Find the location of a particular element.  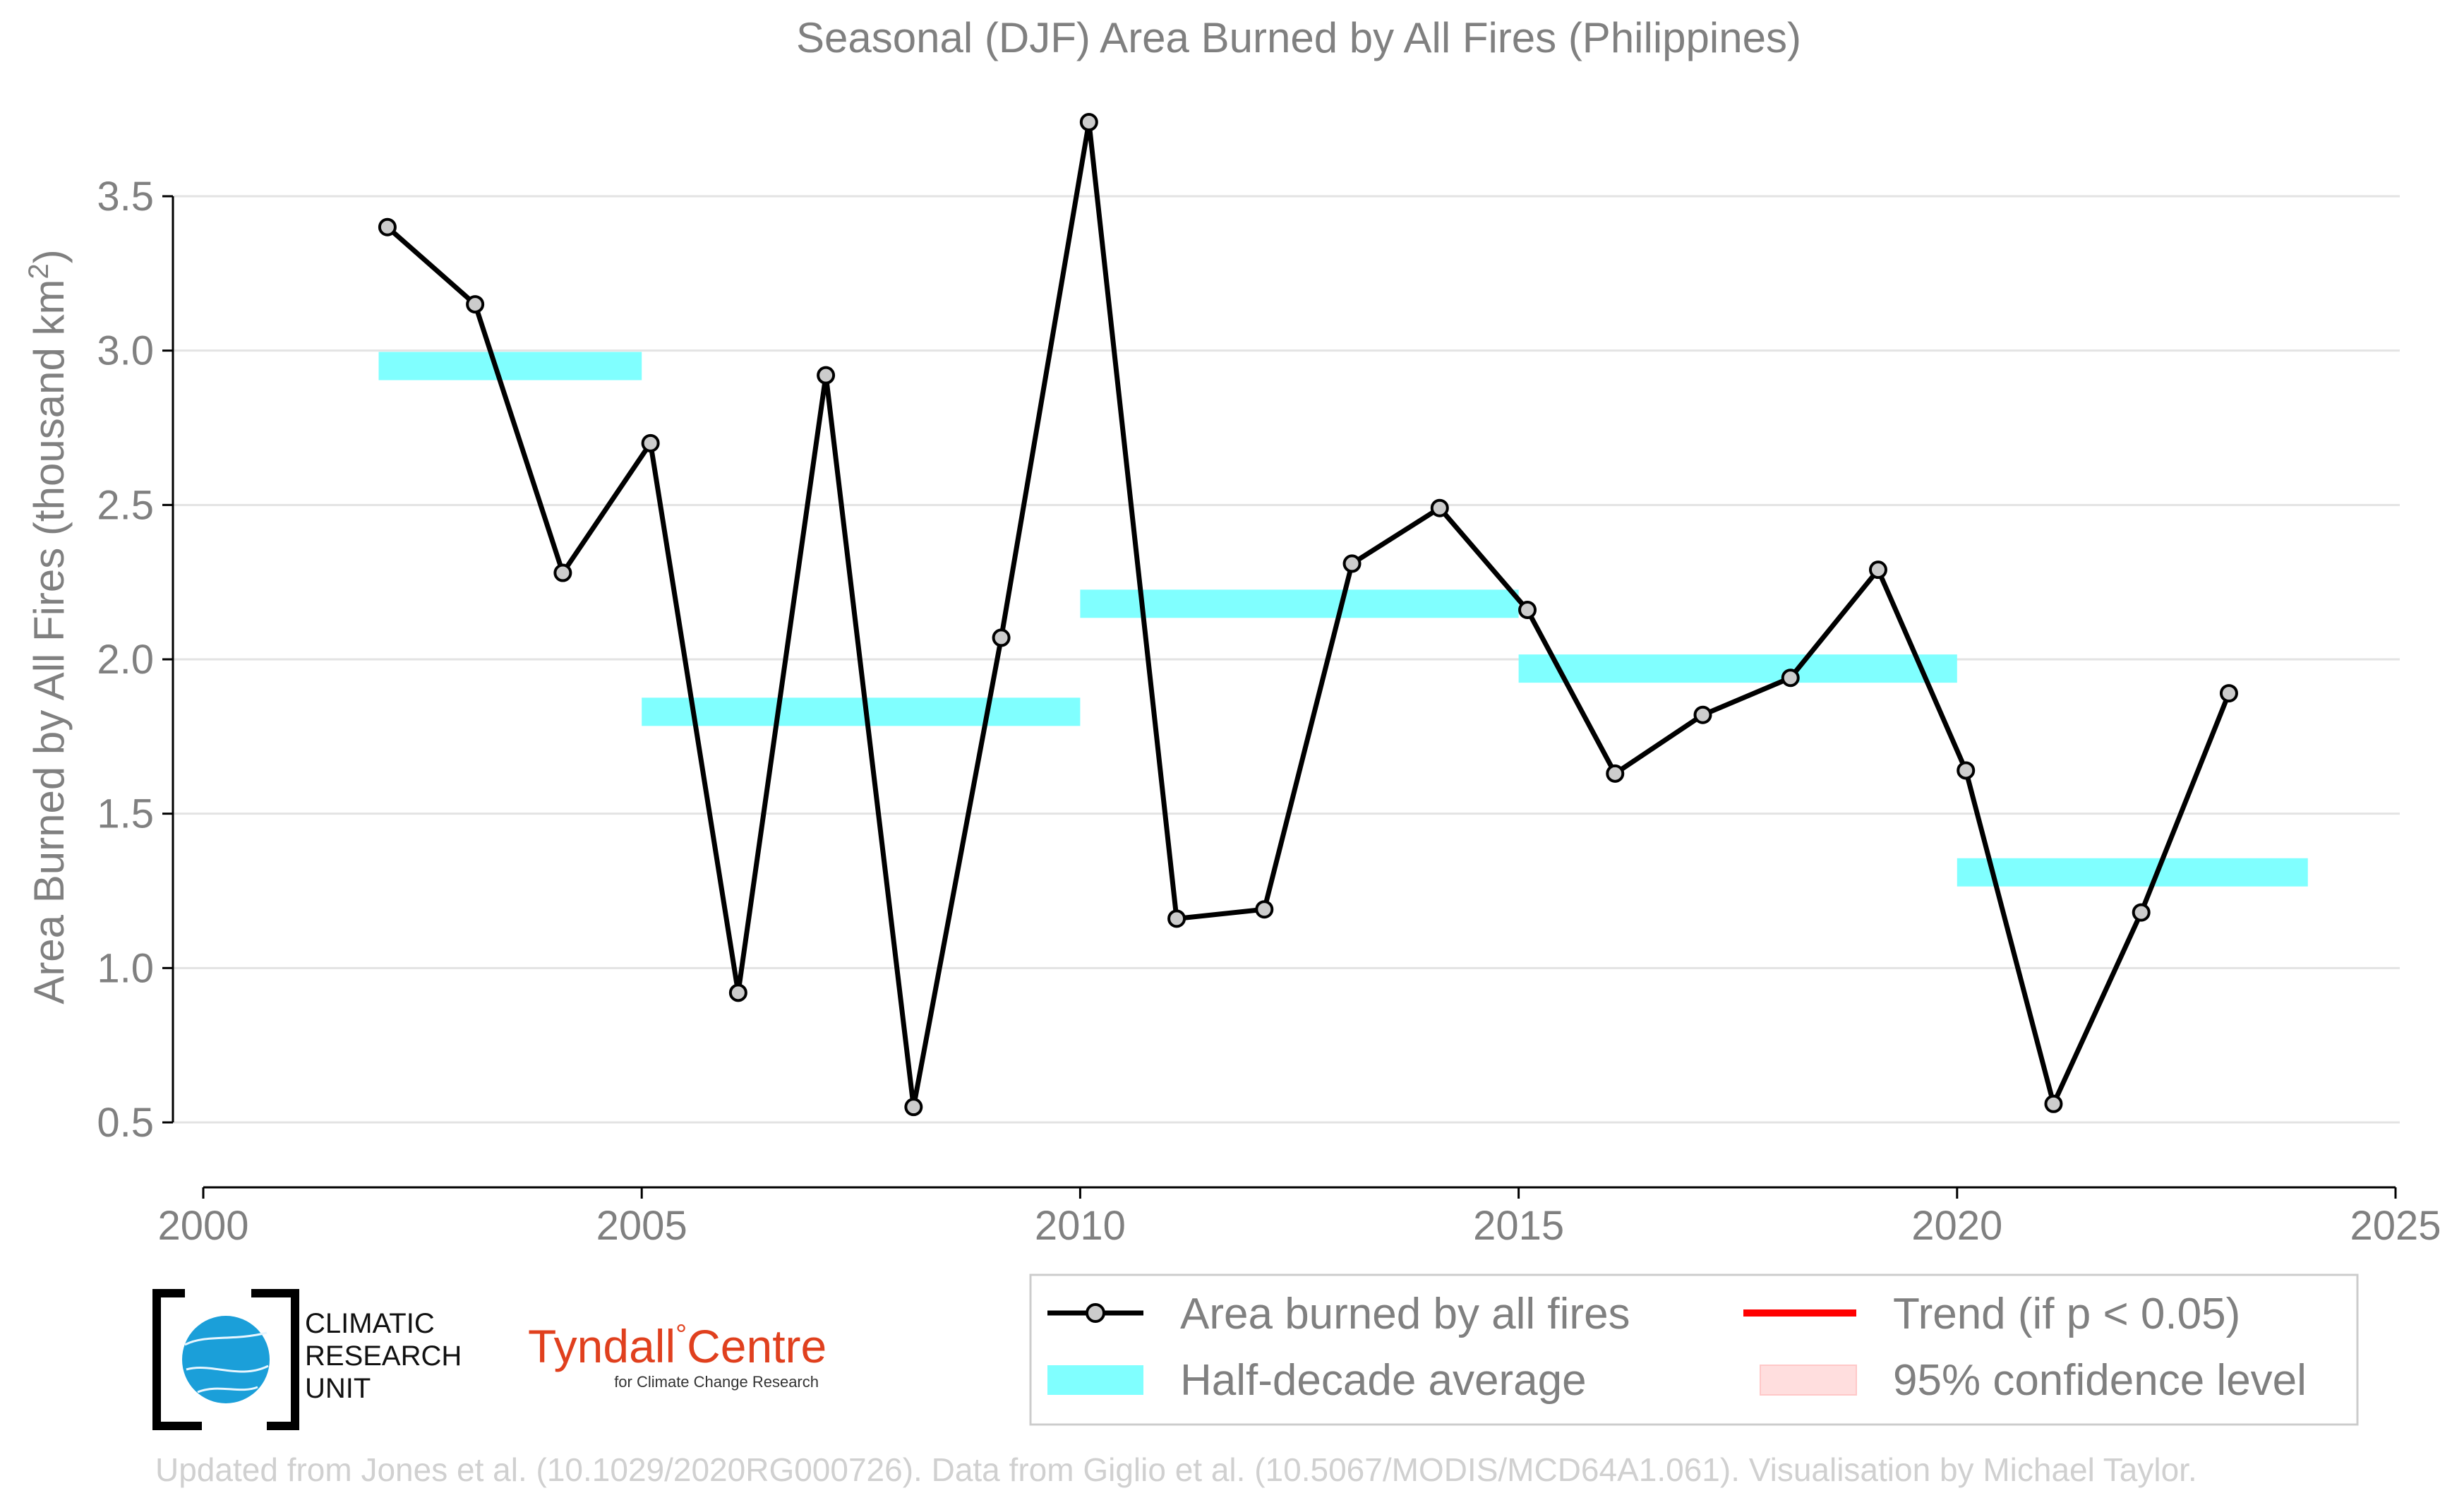

legend-box is located at coordinates (1694, 1349).